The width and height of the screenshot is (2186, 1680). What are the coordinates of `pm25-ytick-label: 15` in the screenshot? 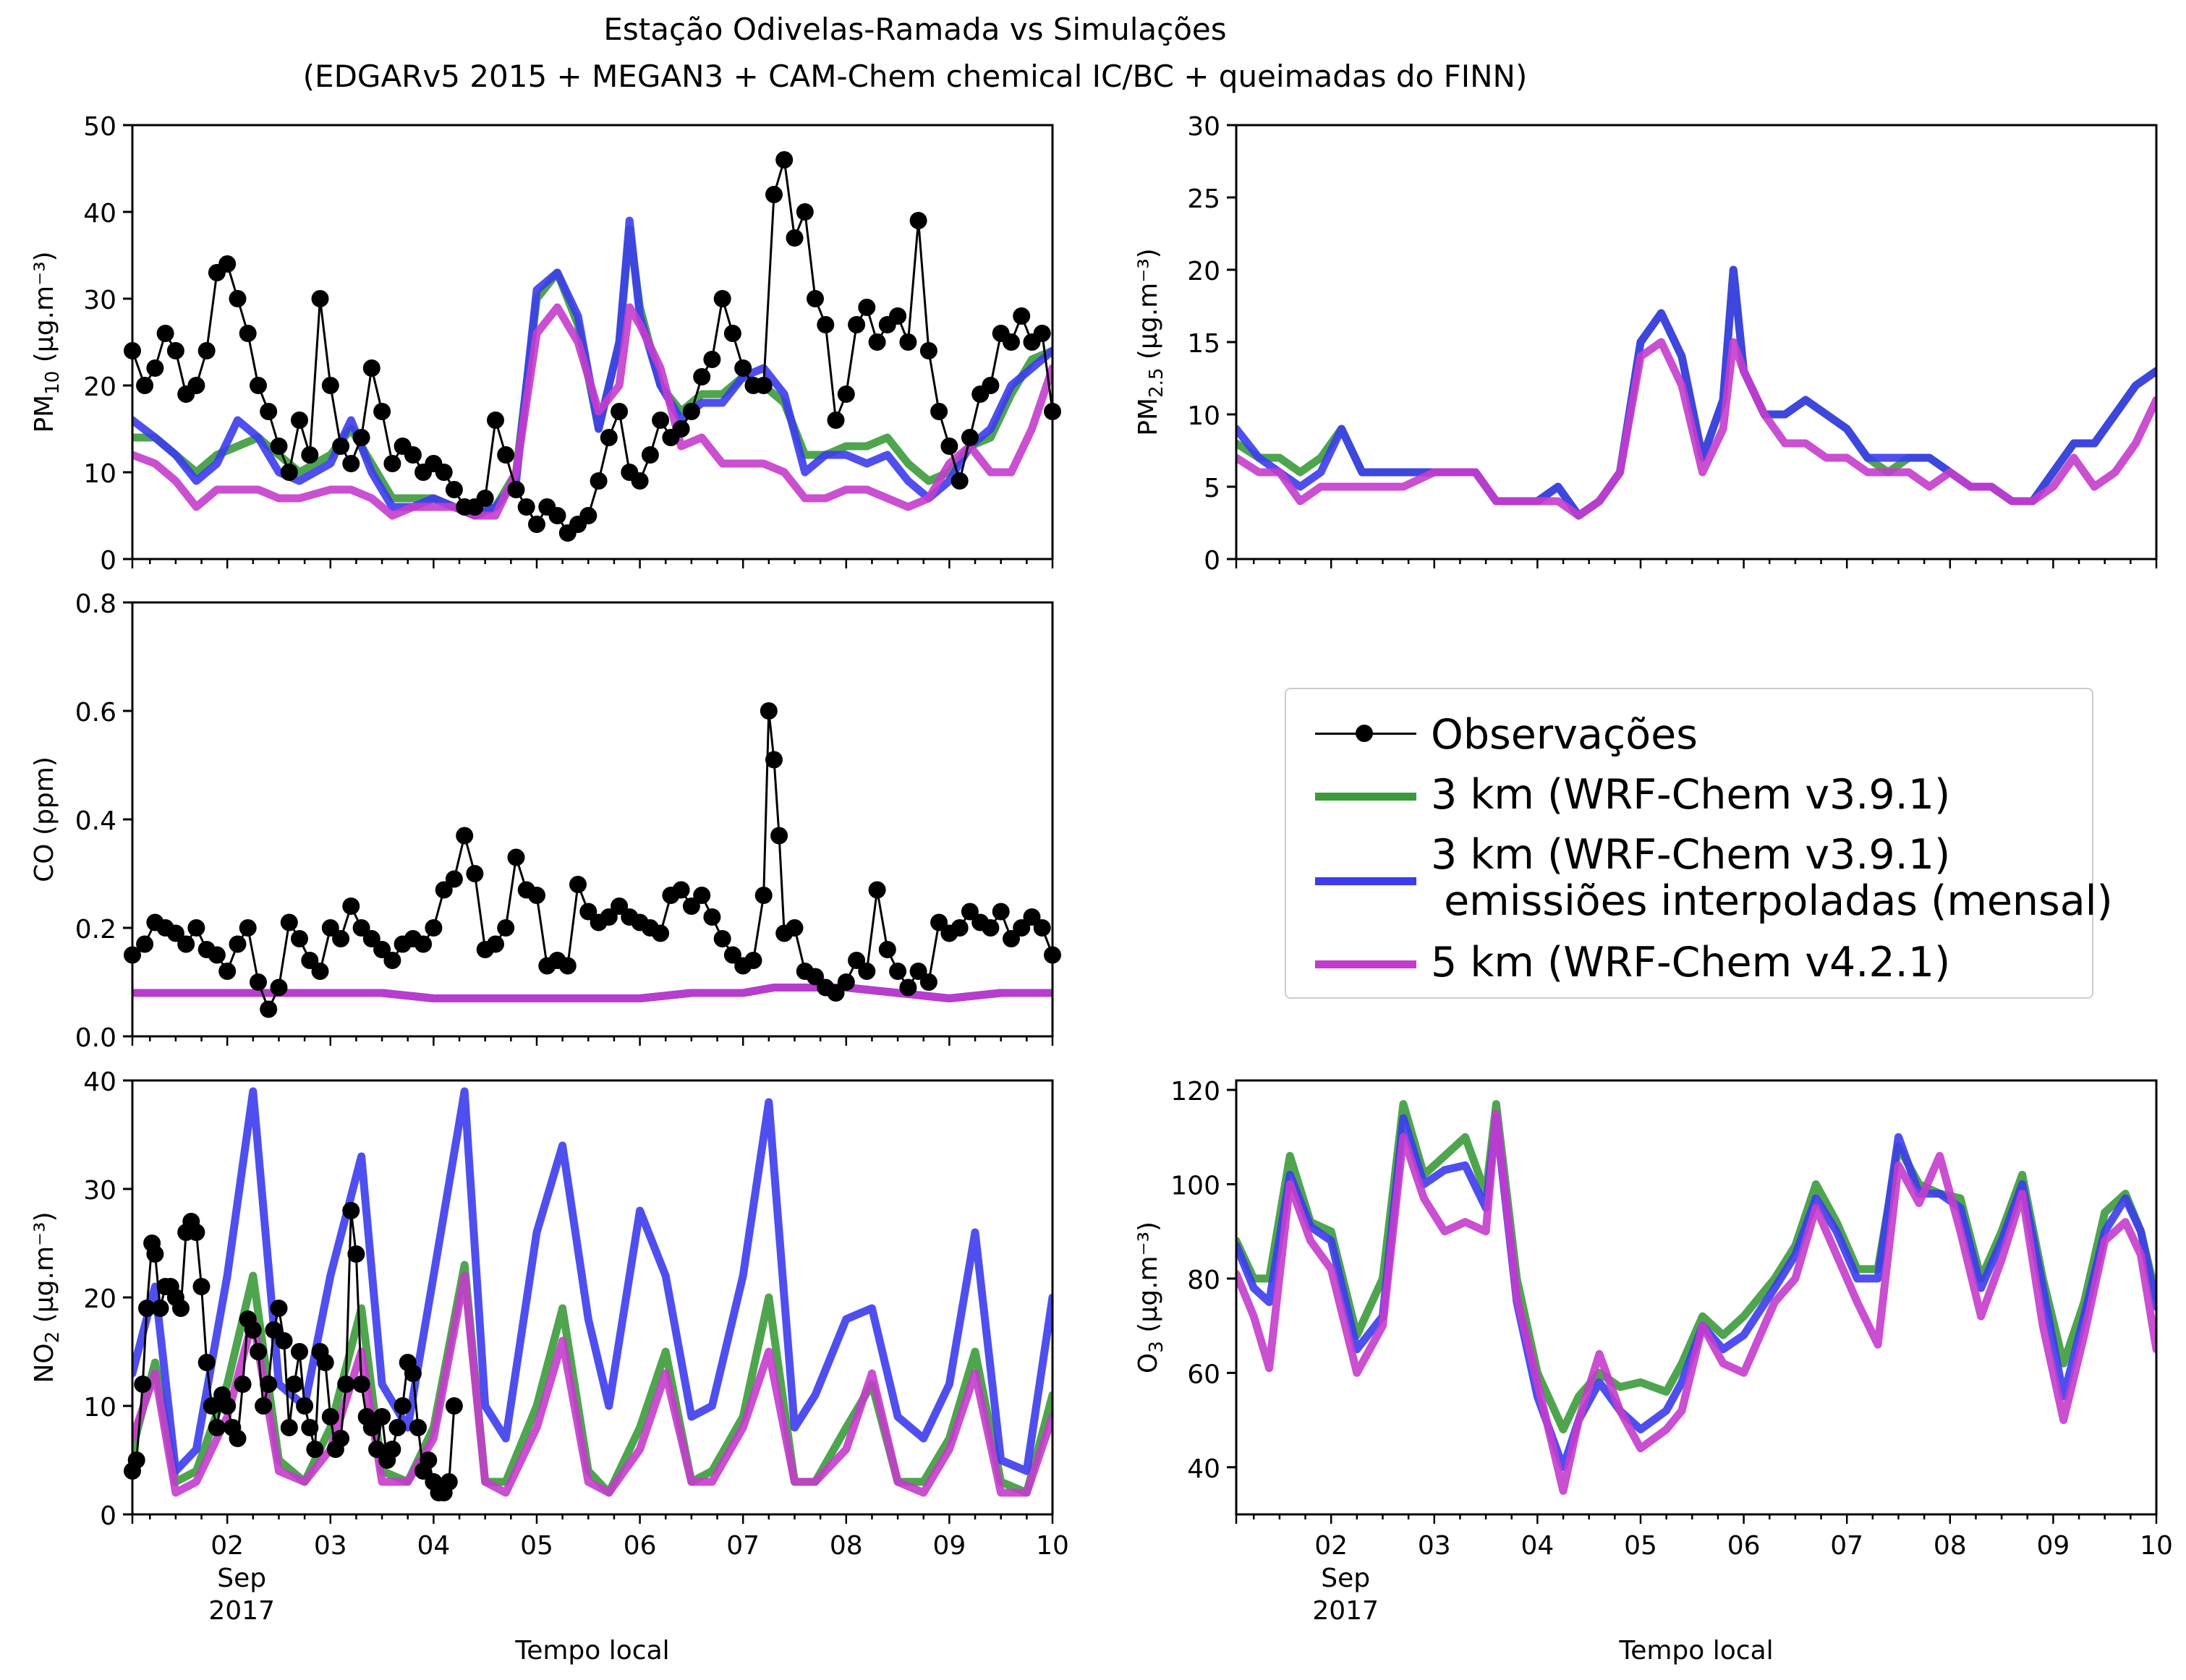 It's located at (1203, 344).